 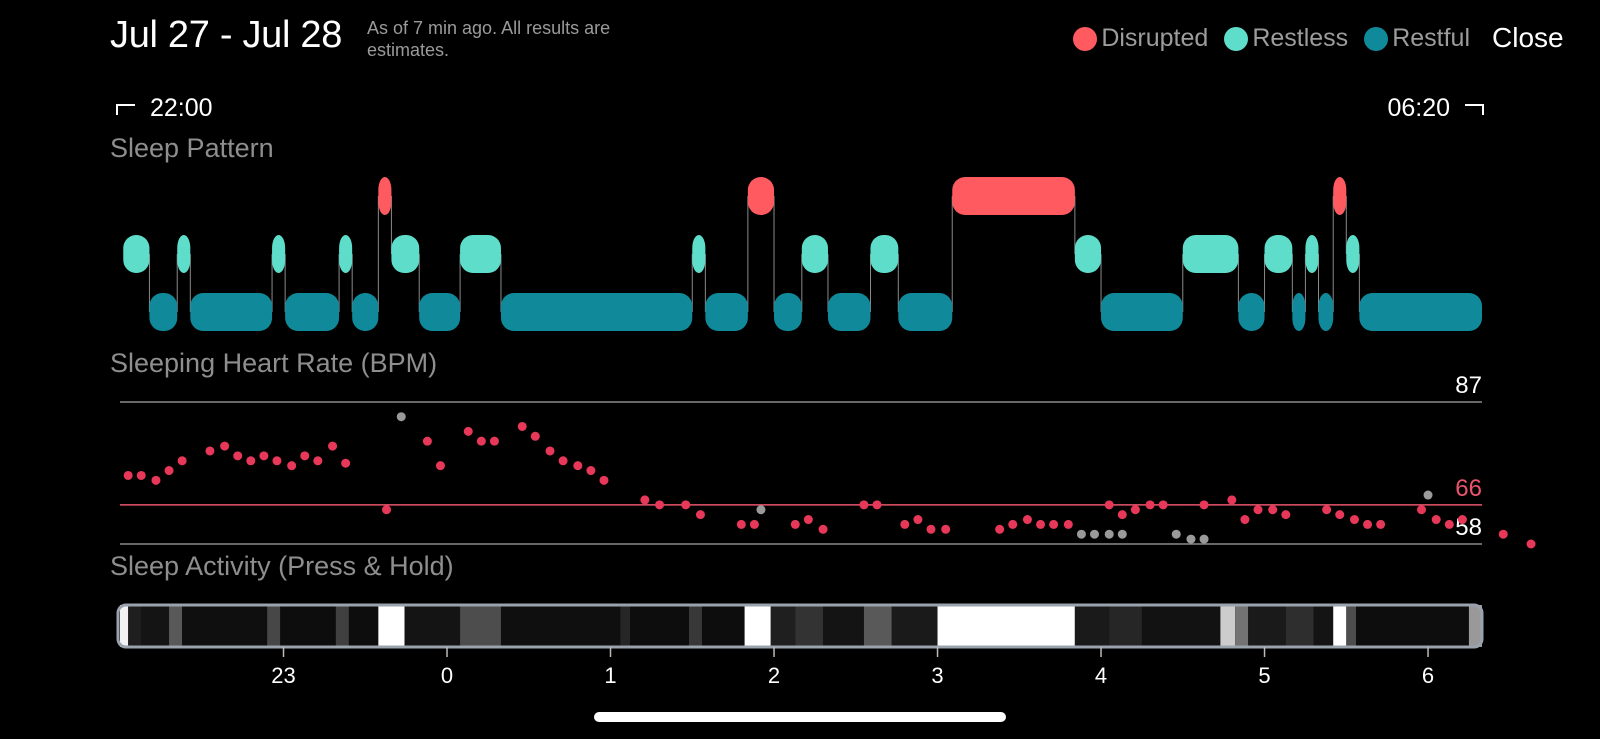 What do you see at coordinates (610, 675) in the screenshot?
I see `activity-tick-label: 1` at bounding box center [610, 675].